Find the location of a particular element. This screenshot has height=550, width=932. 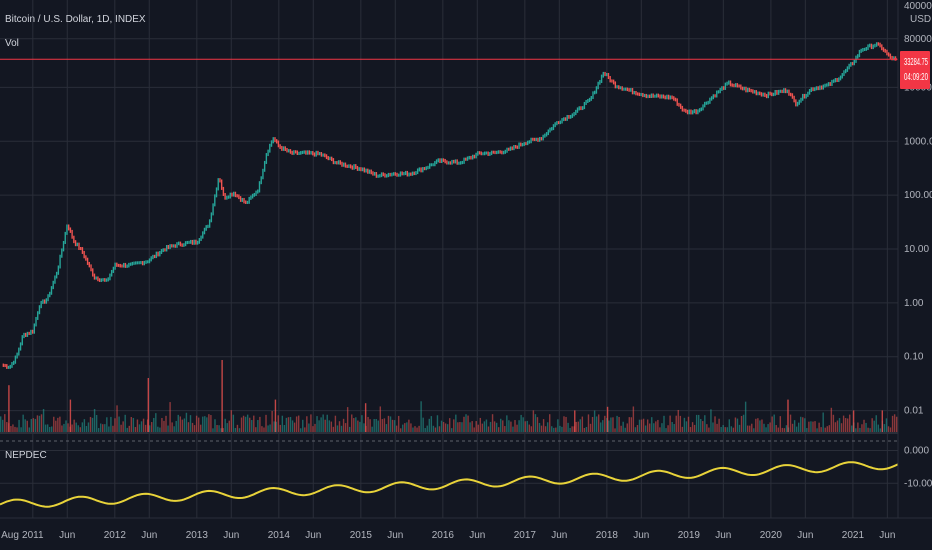

indicator-label: NEPDEC is located at coordinates (26, 455).